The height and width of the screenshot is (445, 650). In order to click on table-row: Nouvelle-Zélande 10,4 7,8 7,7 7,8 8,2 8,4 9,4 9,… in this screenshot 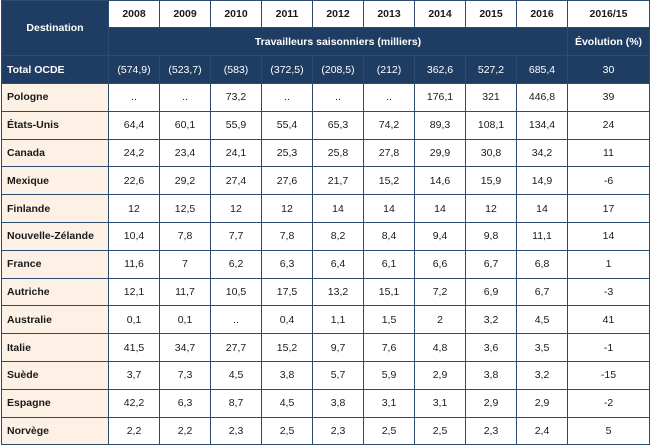, I will do `click(325, 236)`.